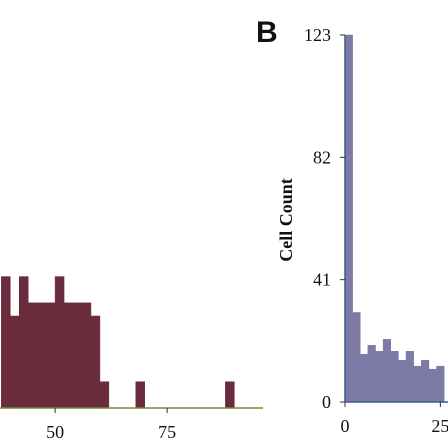  I want to click on y-axis-title: Cell Count, so click(286, 220).